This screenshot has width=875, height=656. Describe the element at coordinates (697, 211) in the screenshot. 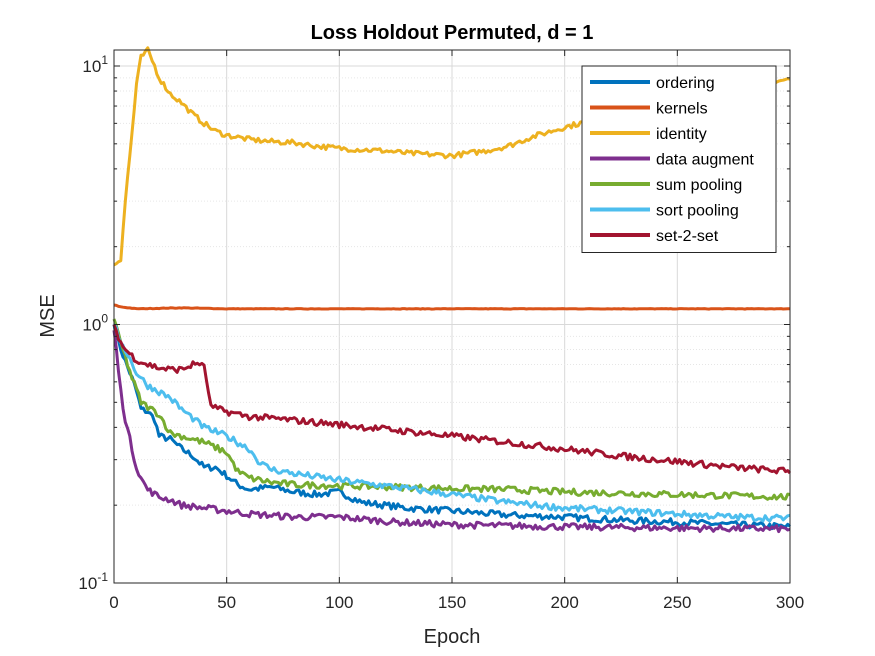

I see `legend-label-sort-pooling: sort pooling` at that location.